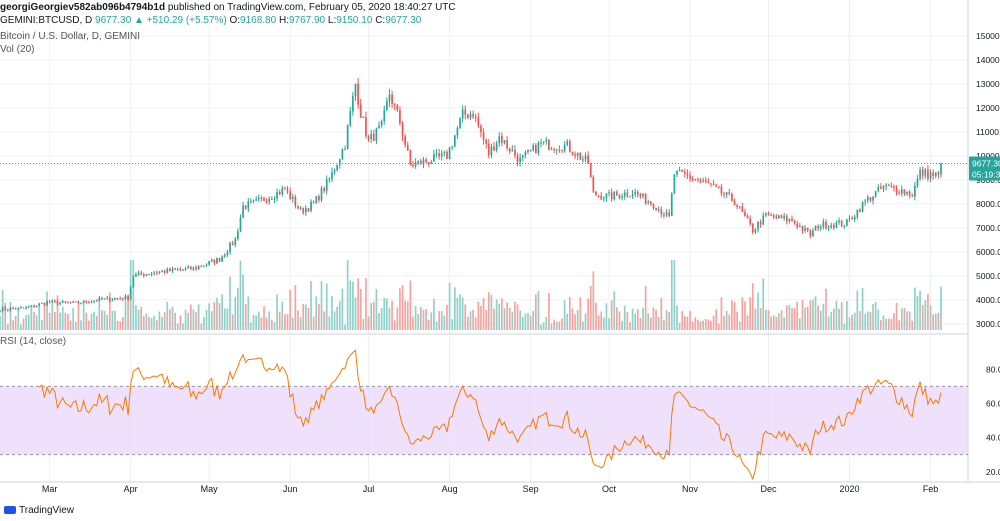  Describe the element at coordinates (986, 175) in the screenshot. I see `countdown-value: 05:19:34` at that location.